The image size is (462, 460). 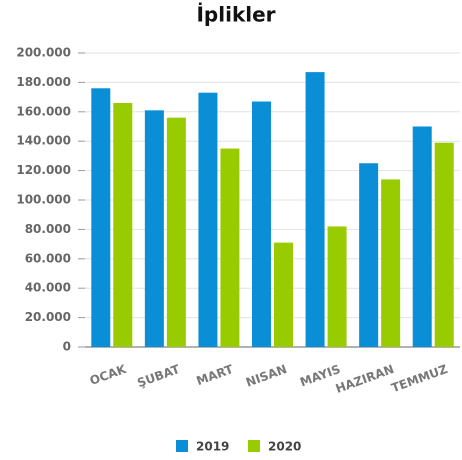 What do you see at coordinates (212, 447) in the screenshot?
I see `legend-label: 2019` at bounding box center [212, 447].